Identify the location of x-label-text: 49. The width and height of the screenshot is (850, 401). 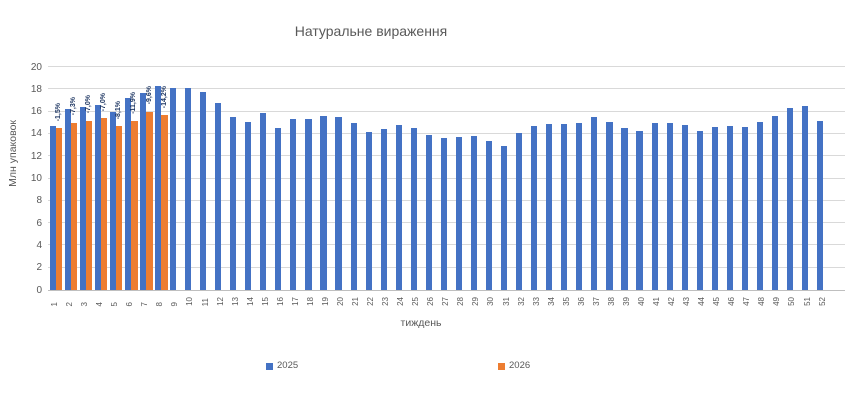
(777, 301).